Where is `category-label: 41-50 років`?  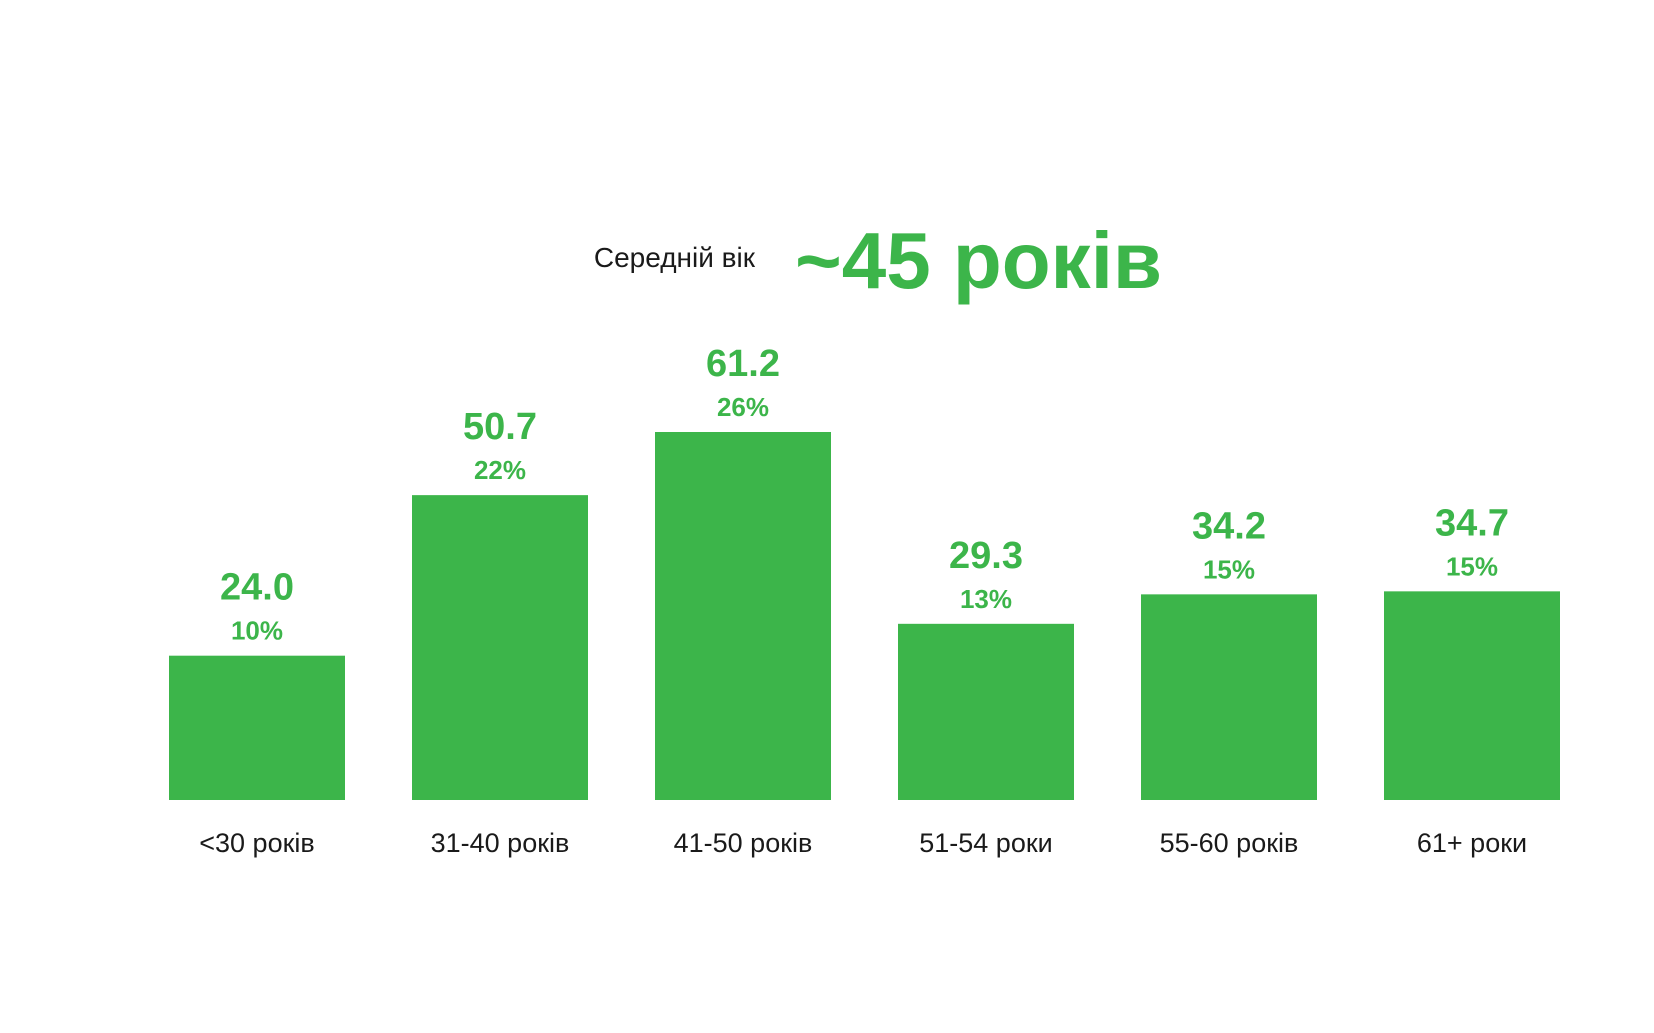
category-label: 41-50 років is located at coordinates (743, 843).